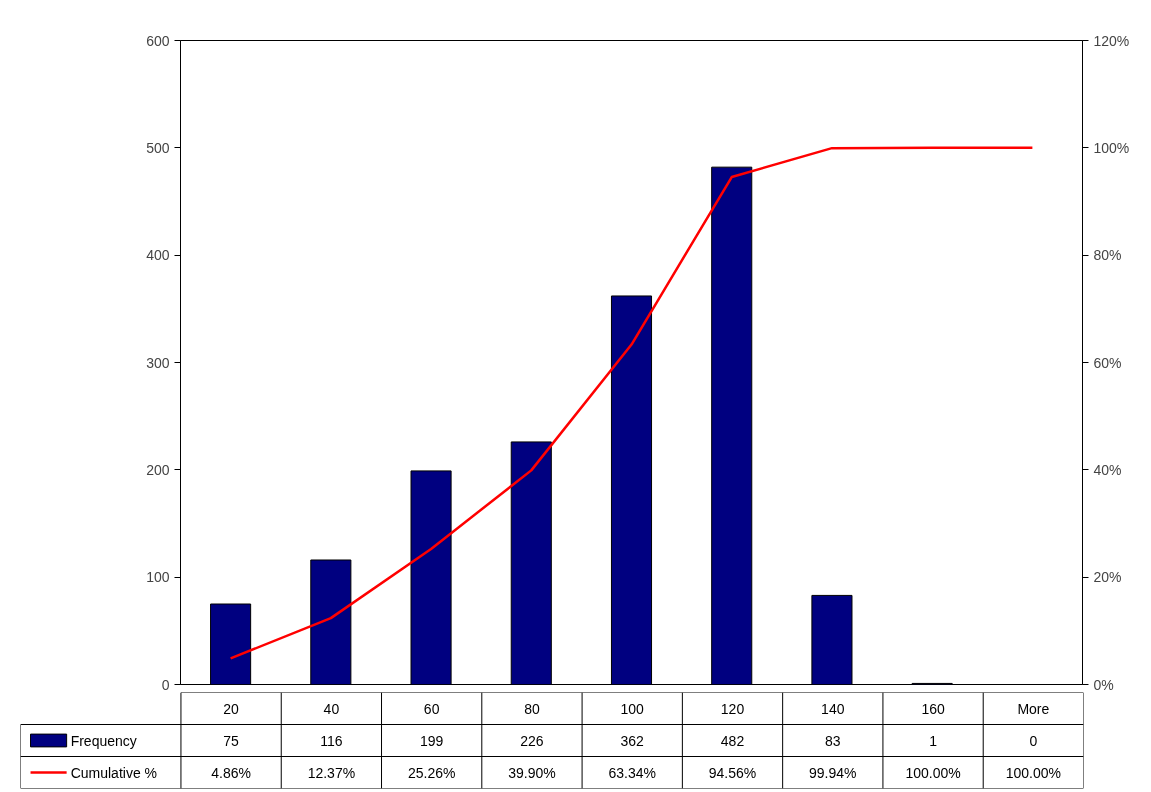  Describe the element at coordinates (331, 772) in the screenshot. I see `data-label: 12.37%` at that location.